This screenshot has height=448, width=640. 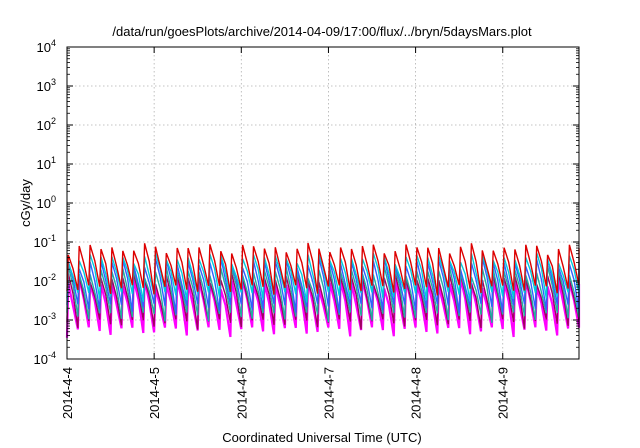 I want to click on y-tick-label: 10², so click(x=46, y=124).